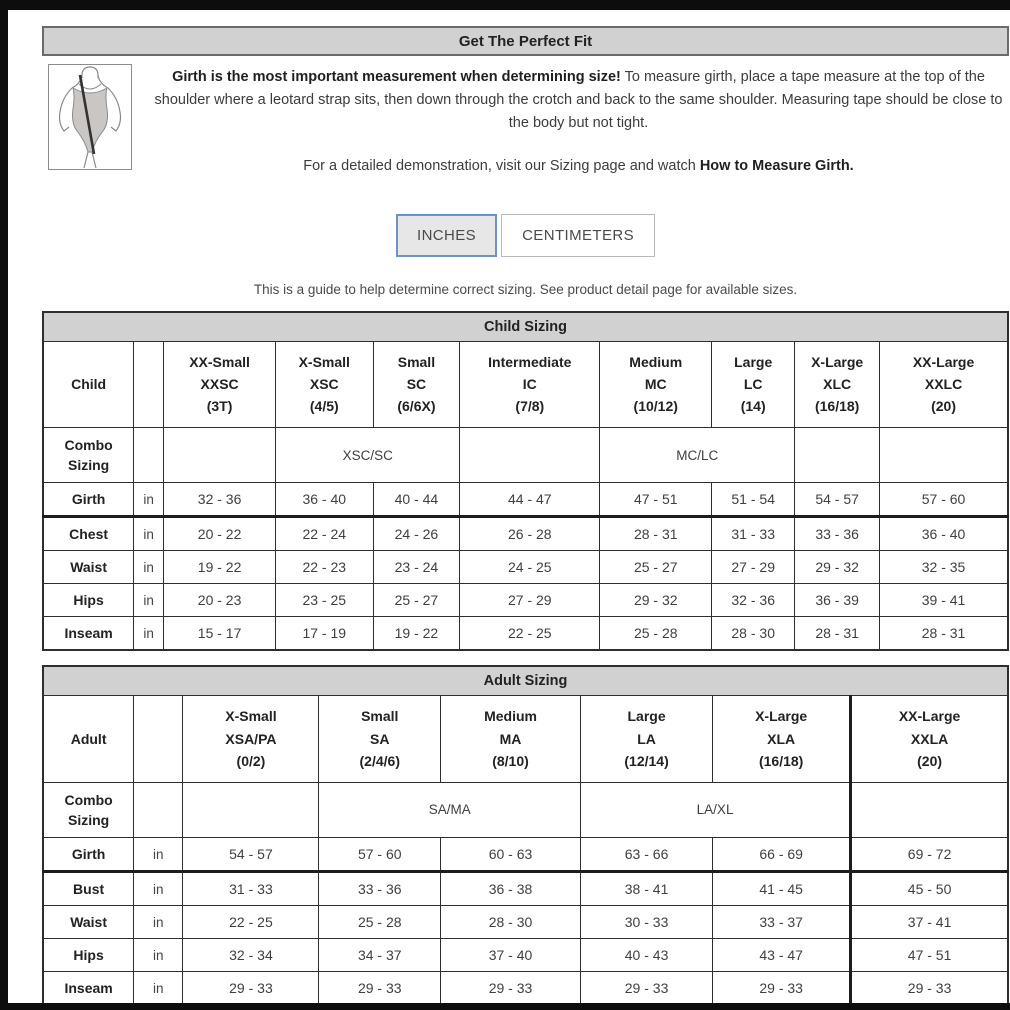 The image size is (1010, 1010). I want to click on unit-toggle: INCHES CENTIMETERS, so click(525, 235).